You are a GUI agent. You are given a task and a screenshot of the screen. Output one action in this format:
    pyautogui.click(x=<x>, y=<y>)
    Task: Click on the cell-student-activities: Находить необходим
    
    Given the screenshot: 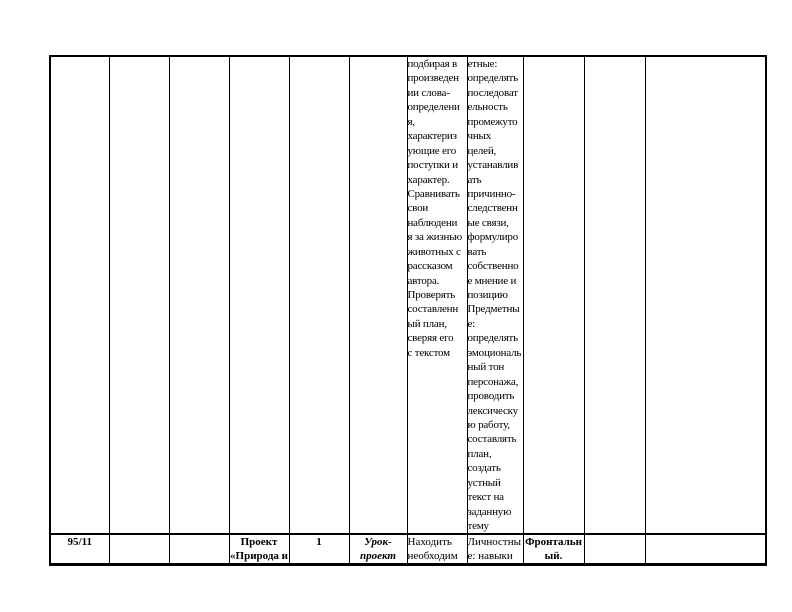 What is the action you would take?
    pyautogui.click(x=437, y=549)
    